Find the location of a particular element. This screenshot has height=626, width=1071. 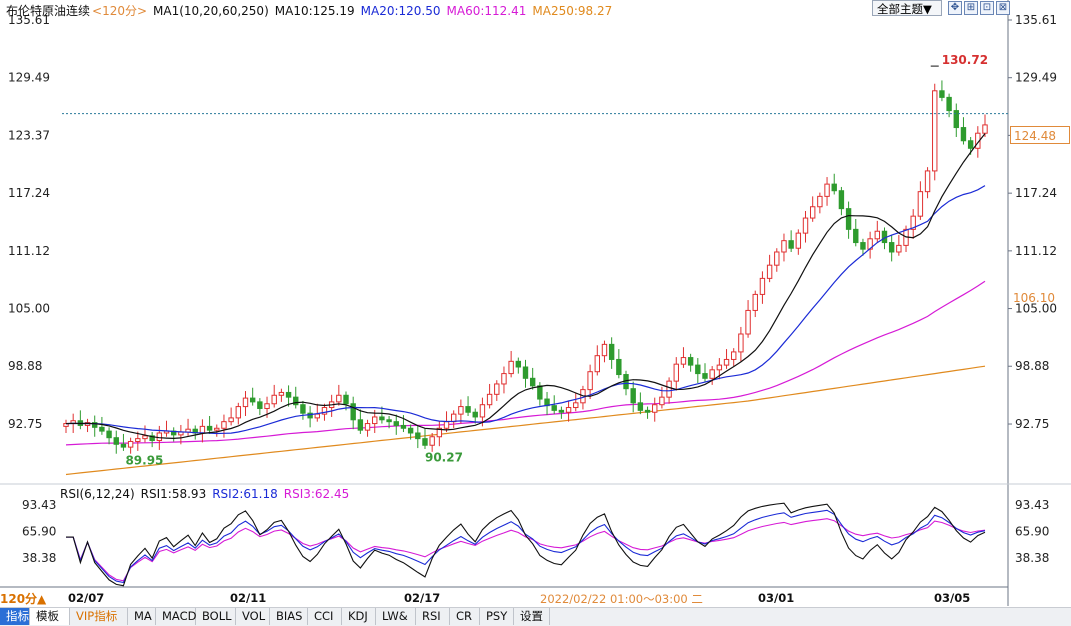

tab-bias: BIAS is located at coordinates (289, 616).